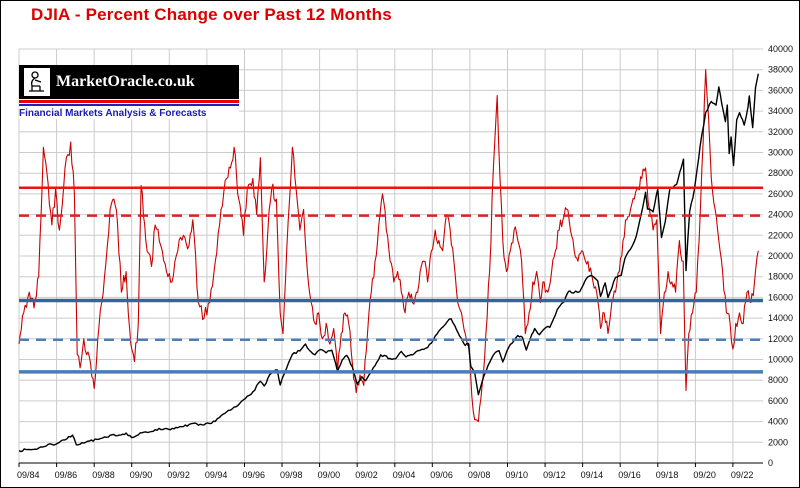 The height and width of the screenshot is (488, 800). Describe the element at coordinates (554, 475) in the screenshot. I see `x-tick-label: 09/12` at that location.